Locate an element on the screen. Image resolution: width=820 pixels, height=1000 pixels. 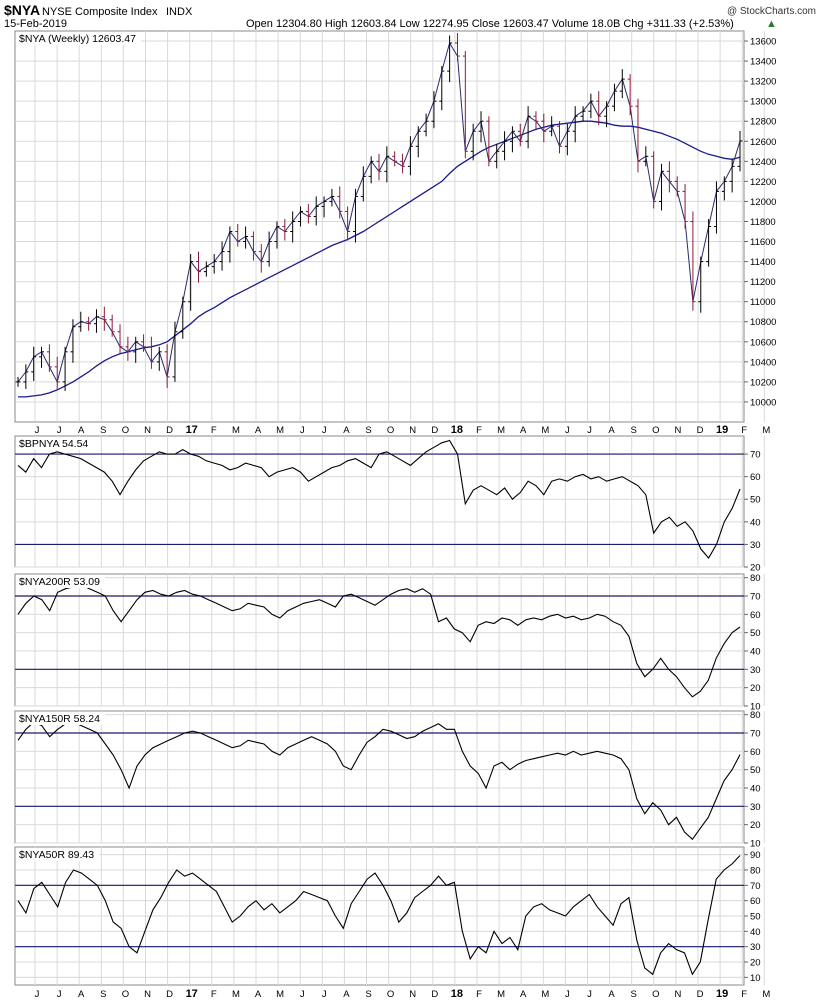
y-tick-label: 90 is located at coordinates (755, 855).